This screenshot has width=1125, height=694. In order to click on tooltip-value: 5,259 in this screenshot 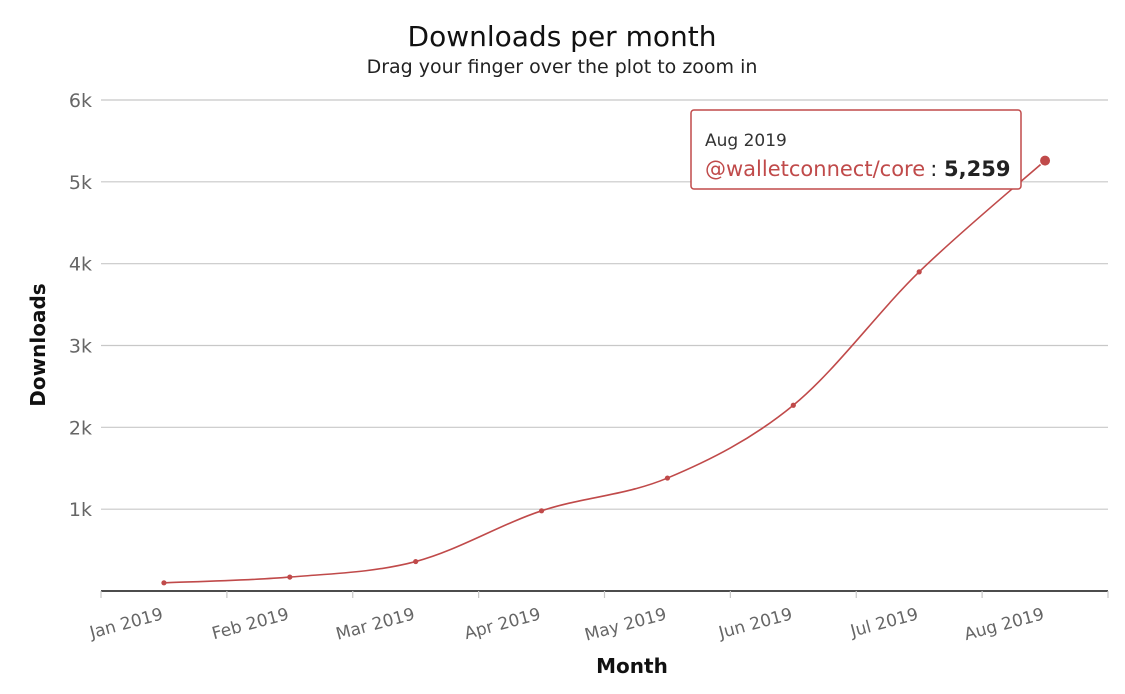, I will do `click(977, 169)`.